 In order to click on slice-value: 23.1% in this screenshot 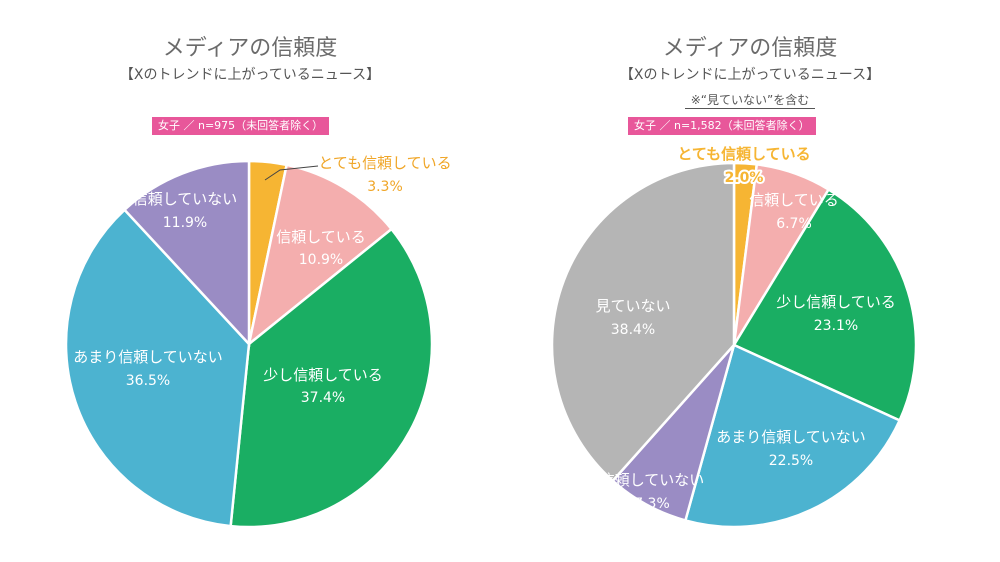, I will do `click(836, 326)`.